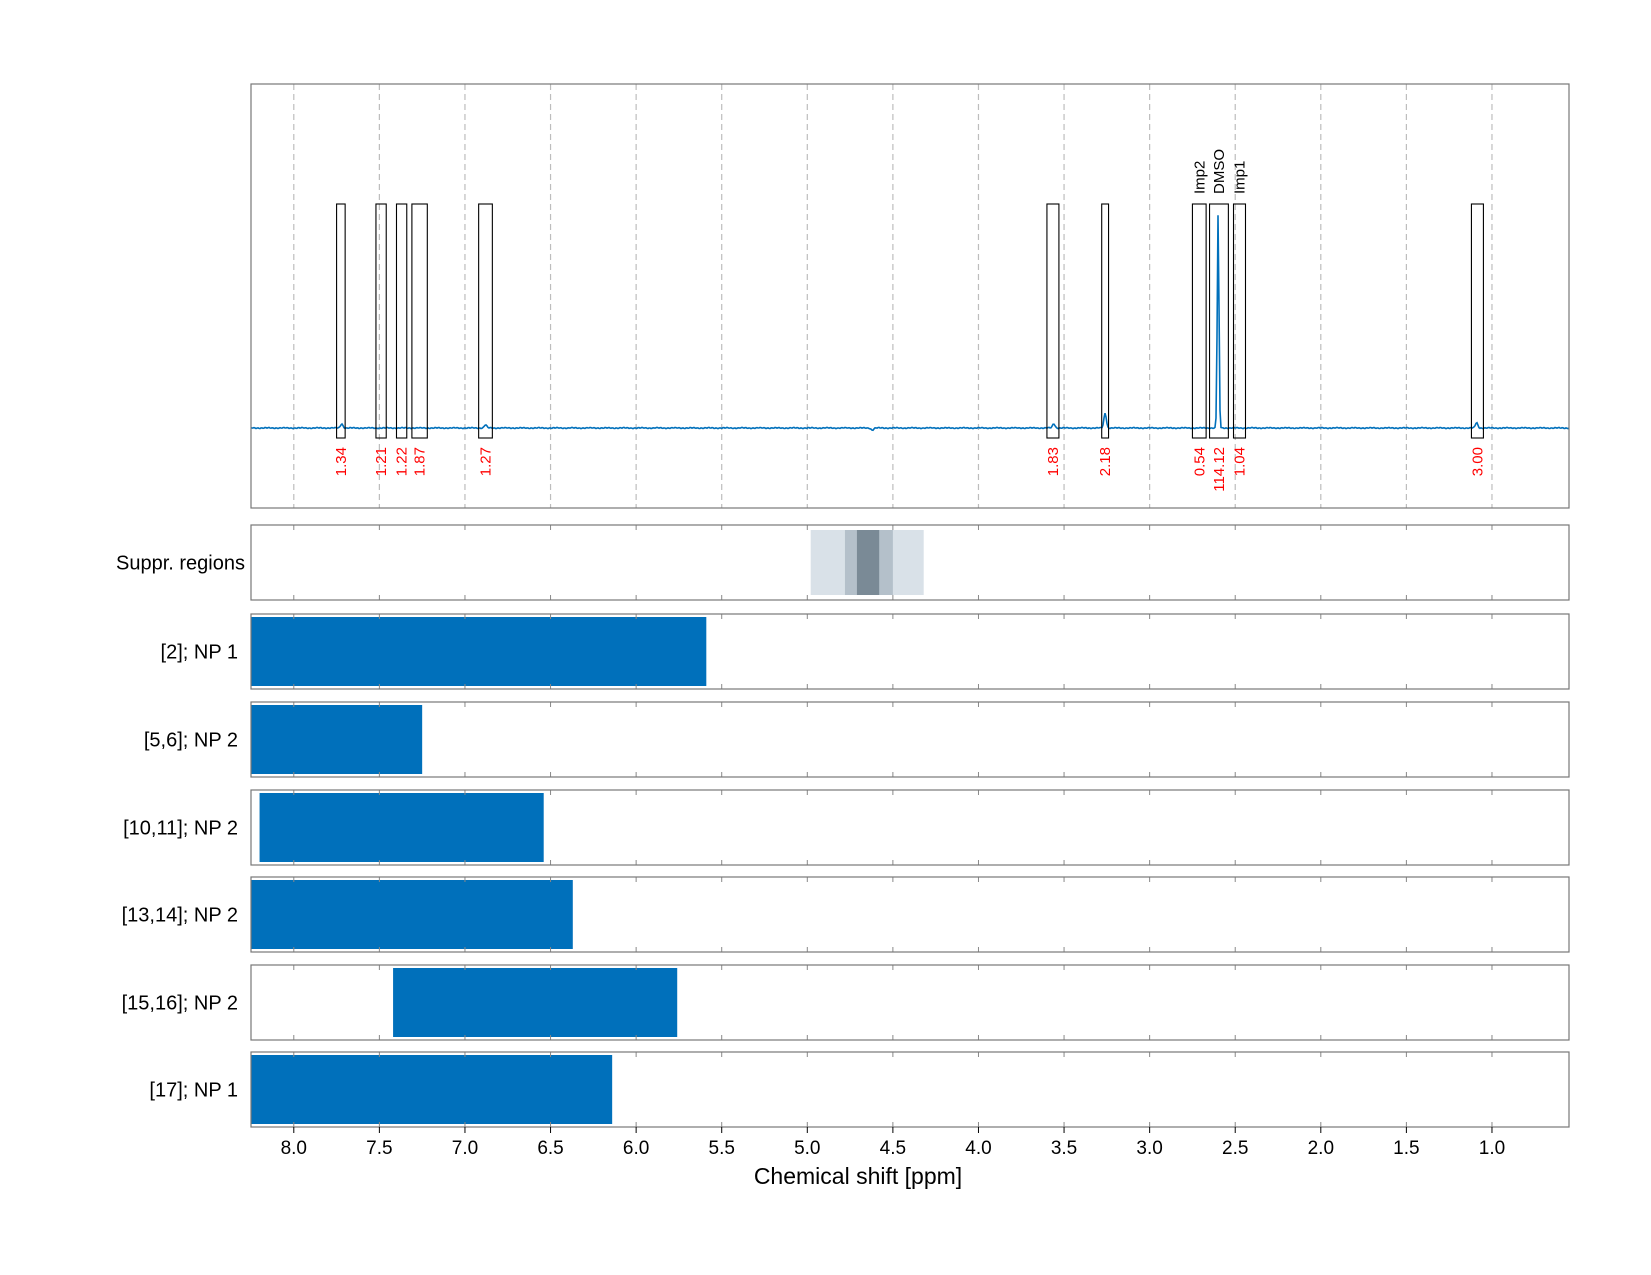  I want to click on bar-panel: [17]; NP 1, so click(859, 1089).